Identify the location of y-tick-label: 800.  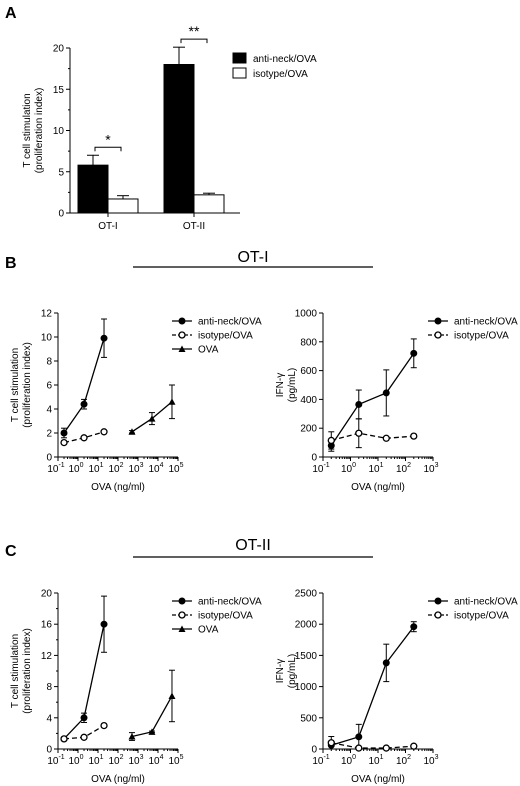
(308, 342).